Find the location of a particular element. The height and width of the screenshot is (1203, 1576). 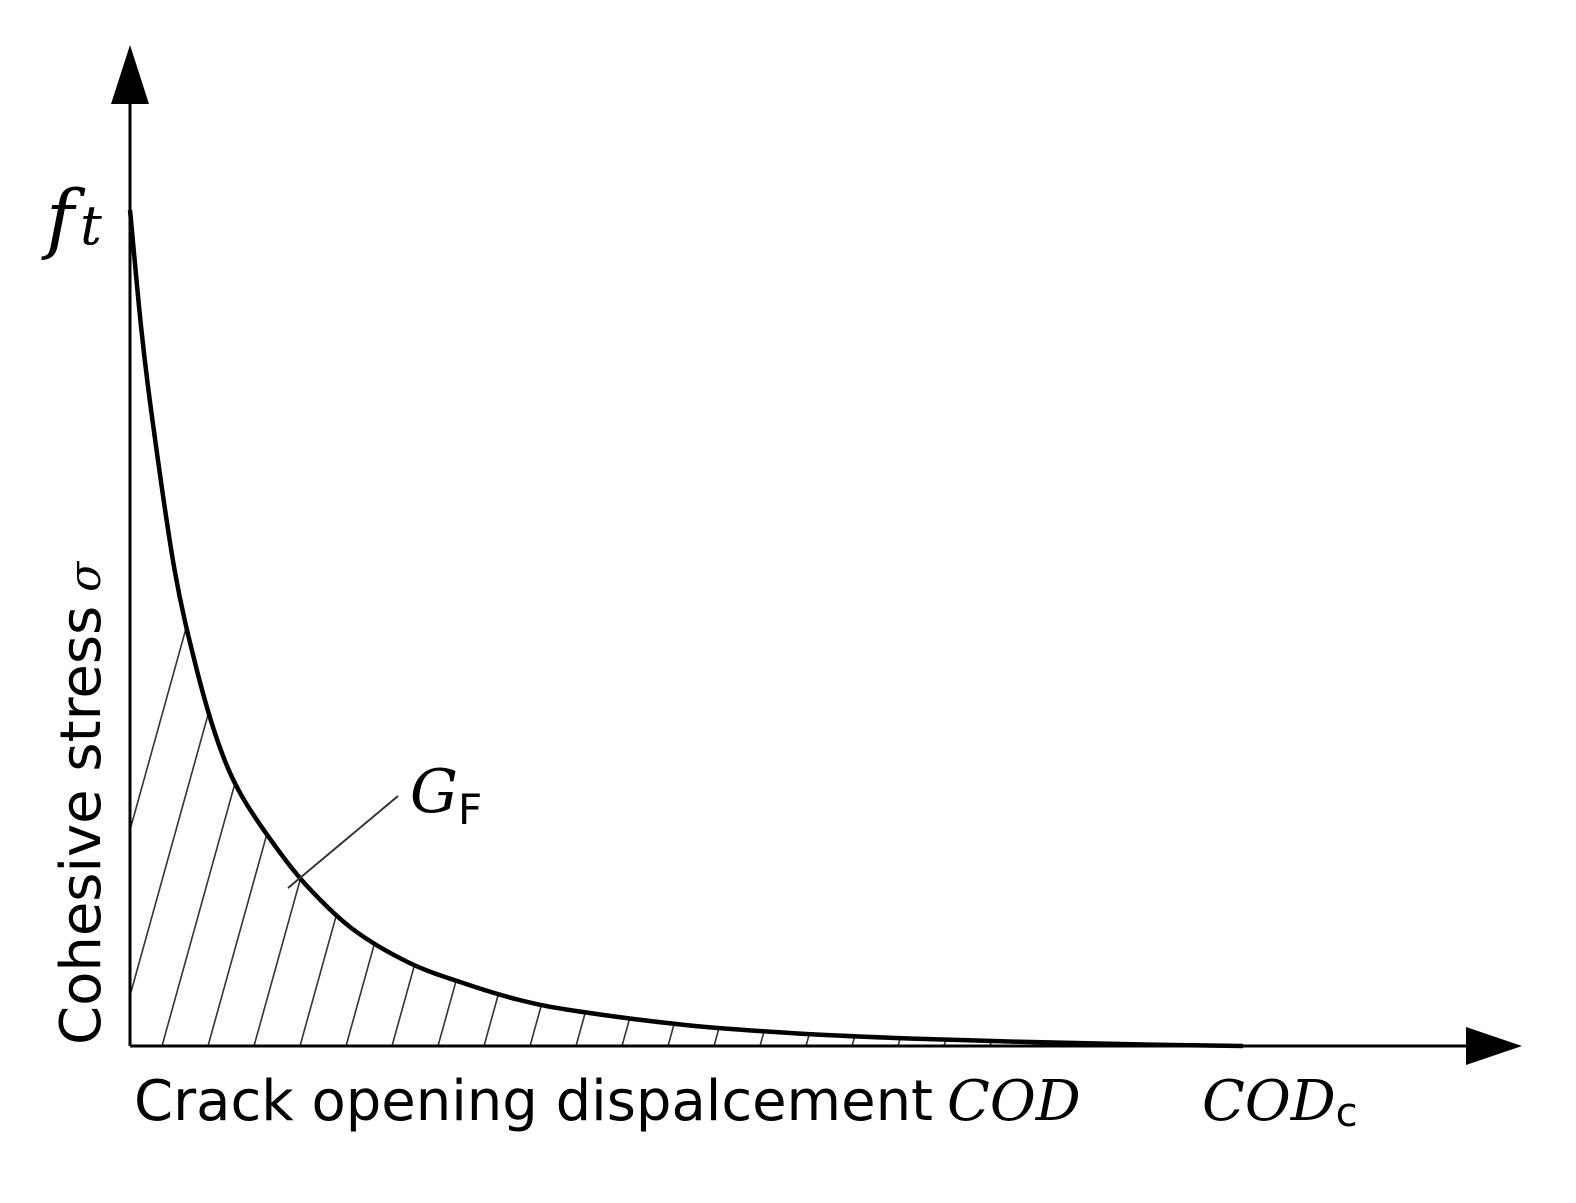

y-axis-label-symbol: σ is located at coordinates (85, 576).